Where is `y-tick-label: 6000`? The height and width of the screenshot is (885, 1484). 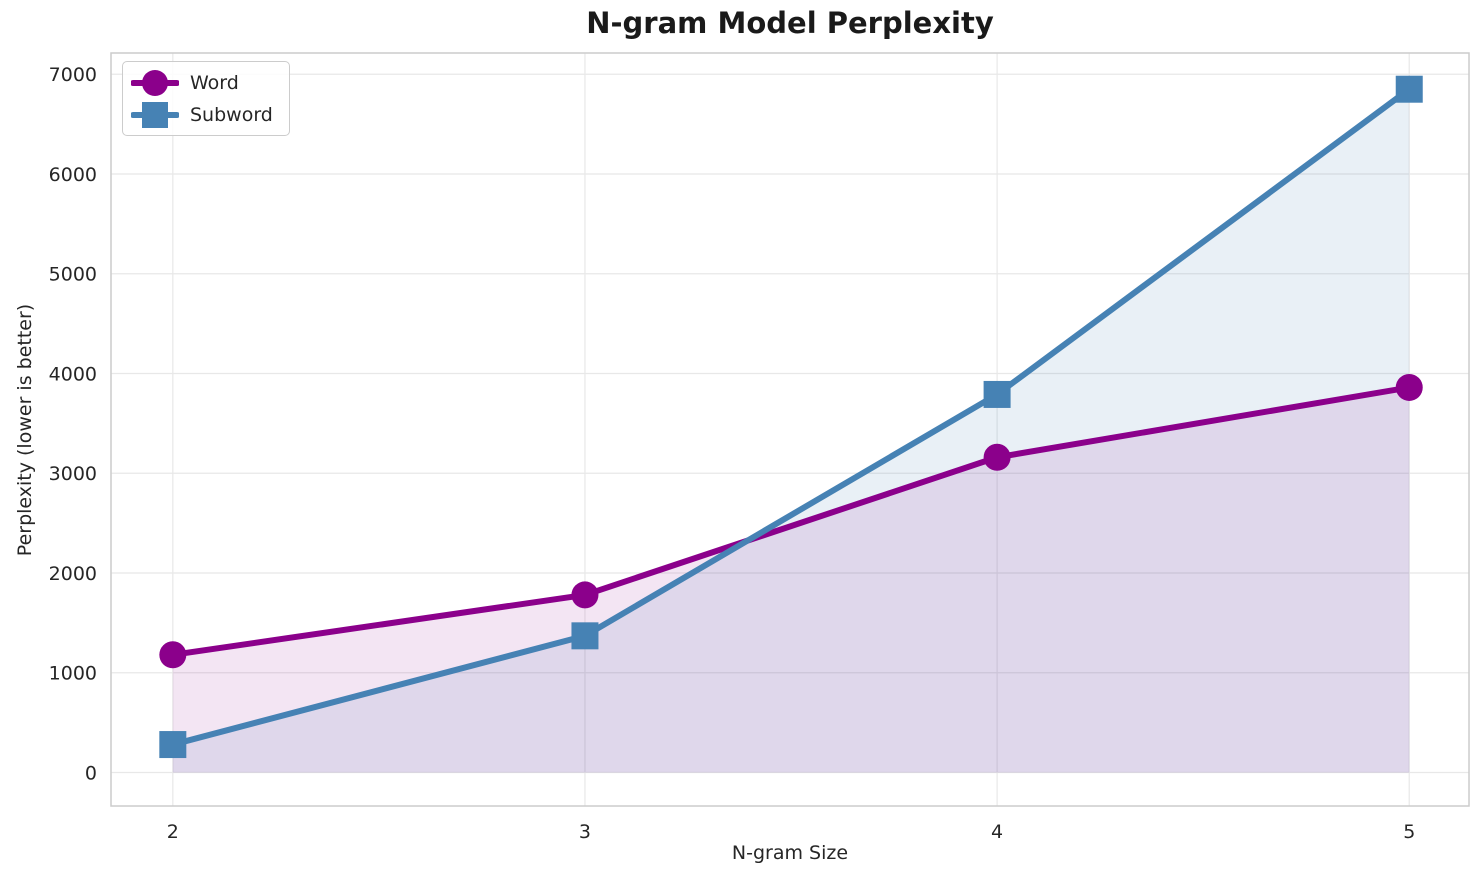 y-tick-label: 6000 is located at coordinates (73, 175).